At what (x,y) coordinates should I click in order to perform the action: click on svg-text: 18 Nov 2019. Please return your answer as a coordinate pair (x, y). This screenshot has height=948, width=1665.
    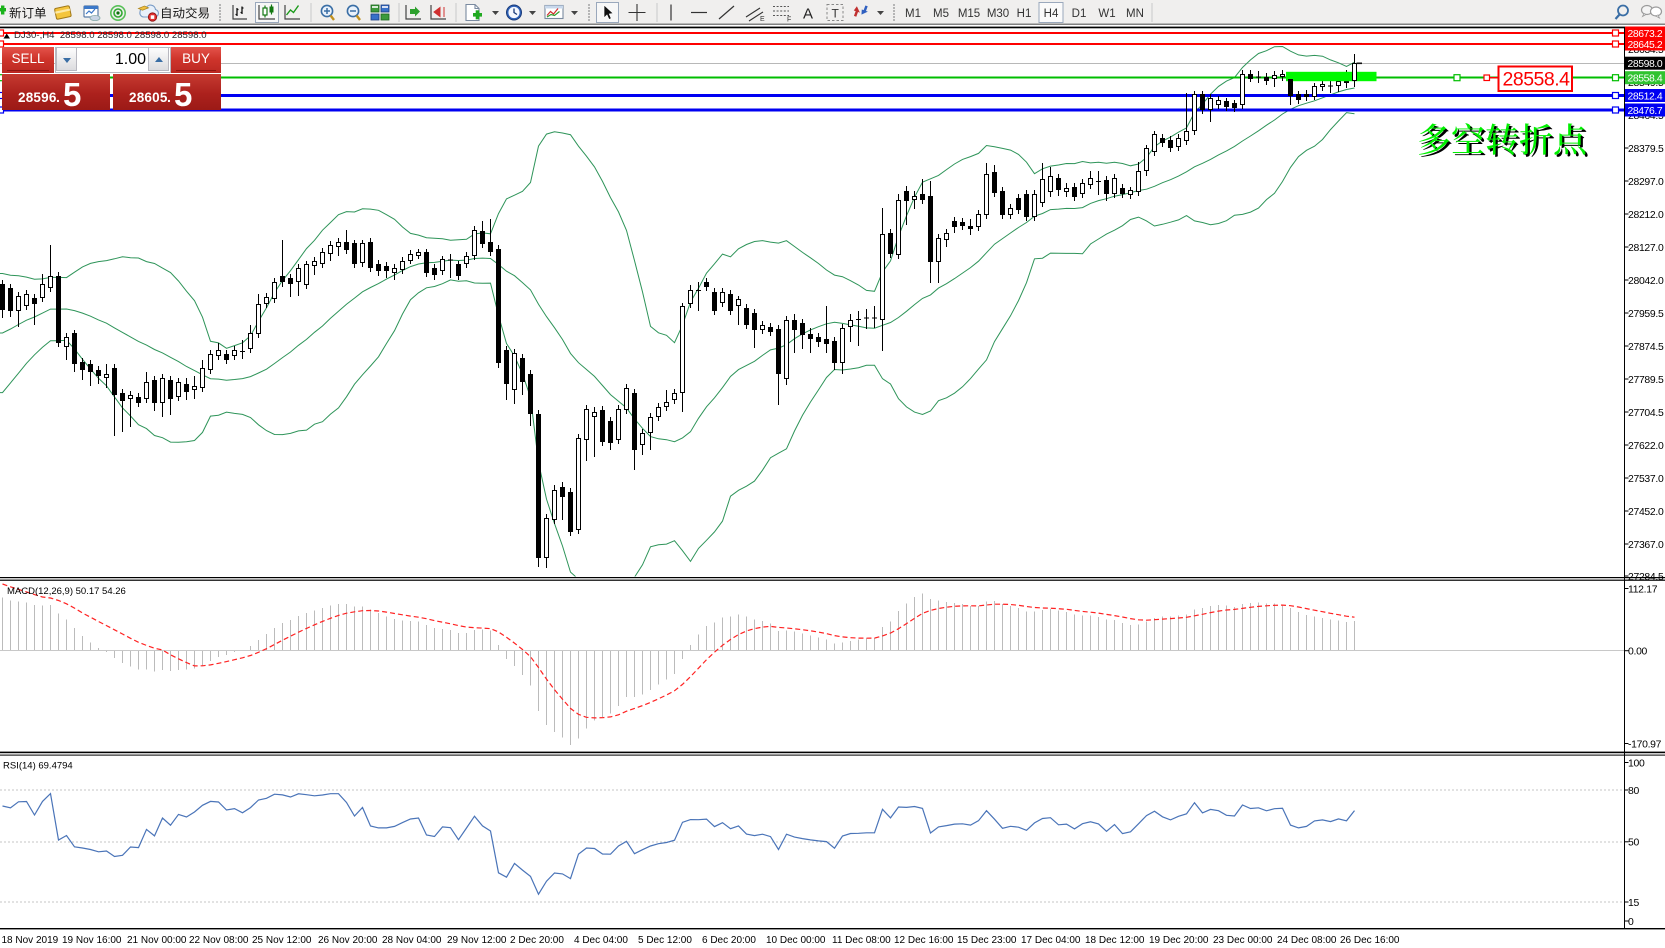
    Looking at the image, I should click on (30, 940).